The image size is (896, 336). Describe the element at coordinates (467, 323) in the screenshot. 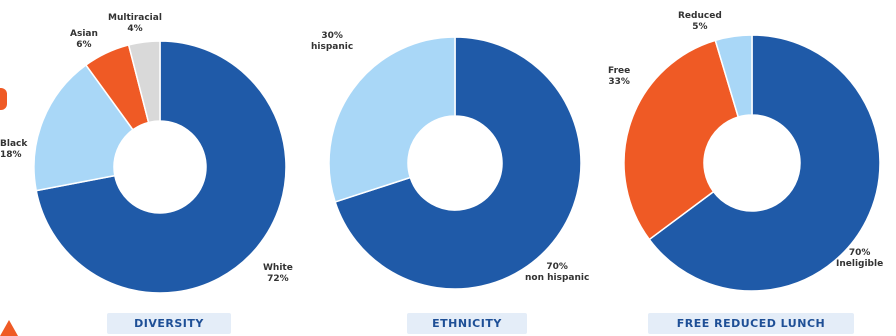

I see `chart-title-ethnicity: ETHNICITY` at that location.